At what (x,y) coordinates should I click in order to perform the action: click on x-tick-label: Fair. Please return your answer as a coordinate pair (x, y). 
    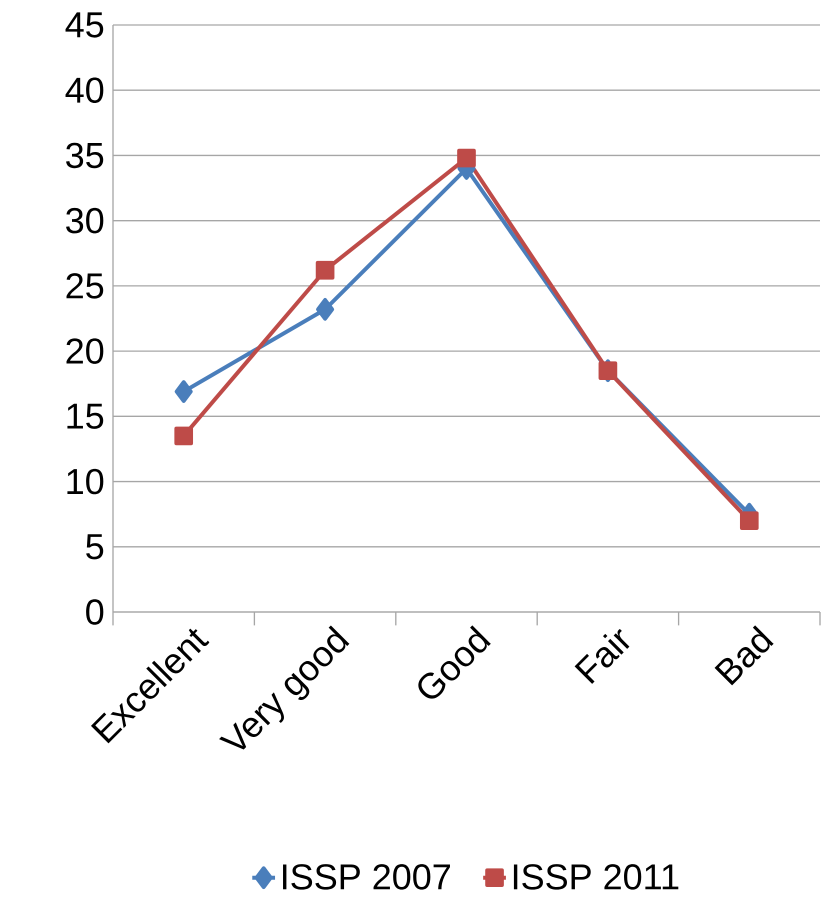
    Looking at the image, I should click on (602, 656).